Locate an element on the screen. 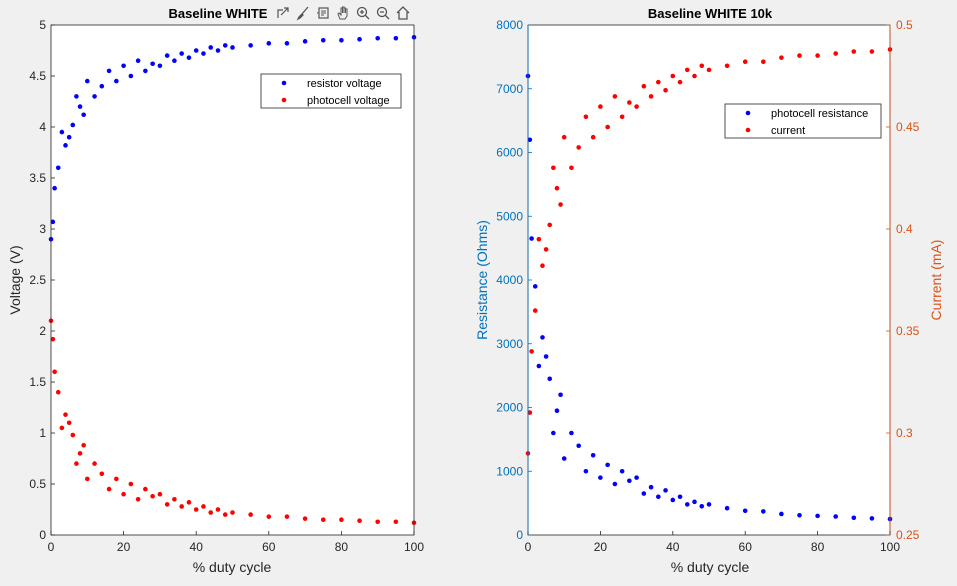 This screenshot has height=586, width=957. export-button is located at coordinates (283, 13).